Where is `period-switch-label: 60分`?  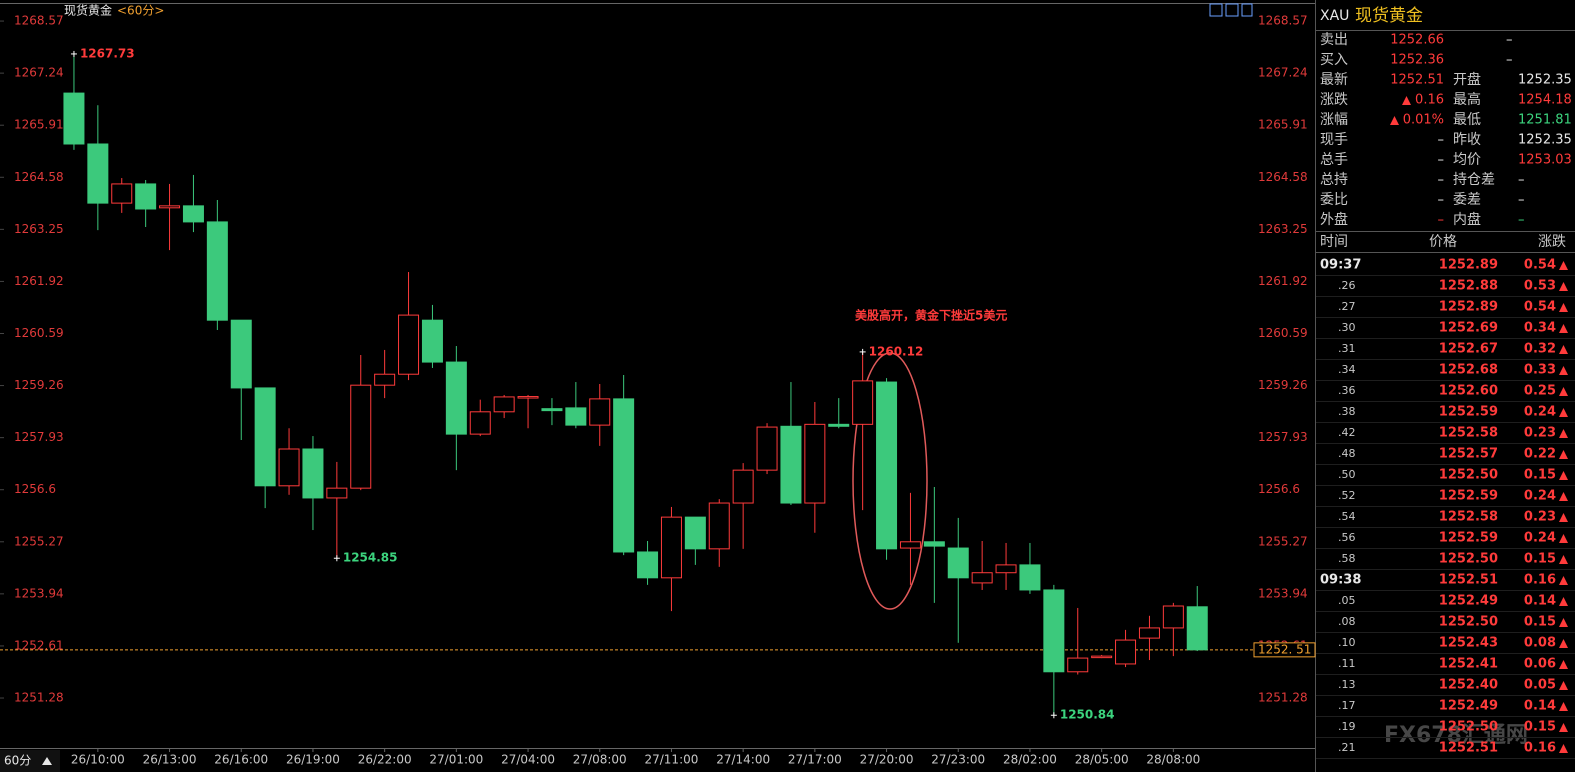
period-switch-label: 60分 is located at coordinates (17, 761).